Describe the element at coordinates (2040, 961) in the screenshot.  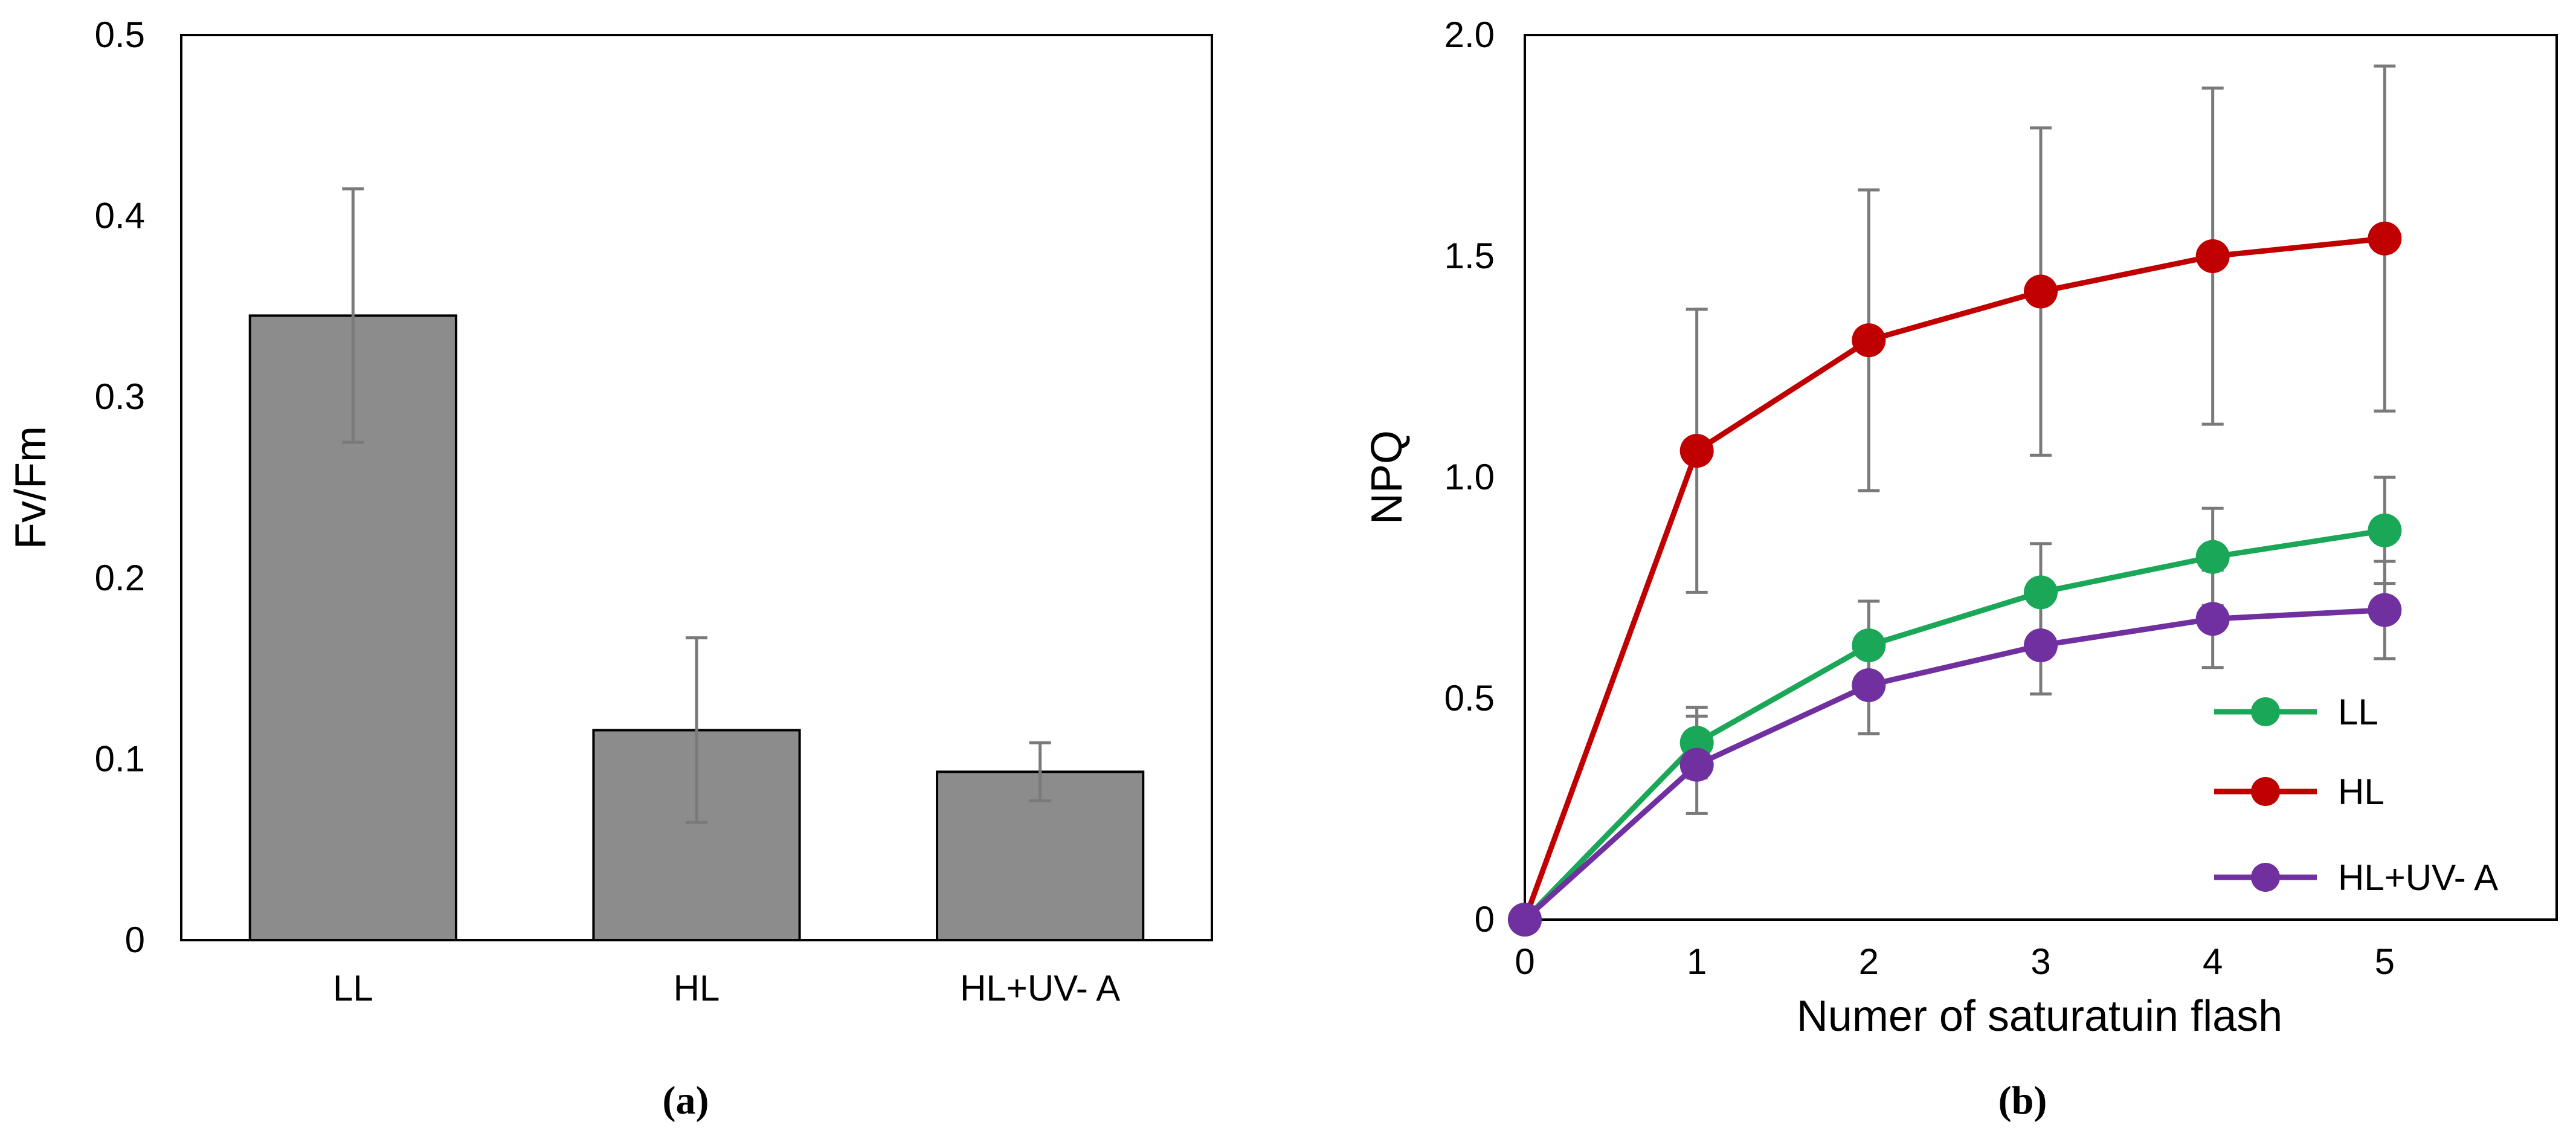
I see `line-chart-x-tick-label: 3` at that location.